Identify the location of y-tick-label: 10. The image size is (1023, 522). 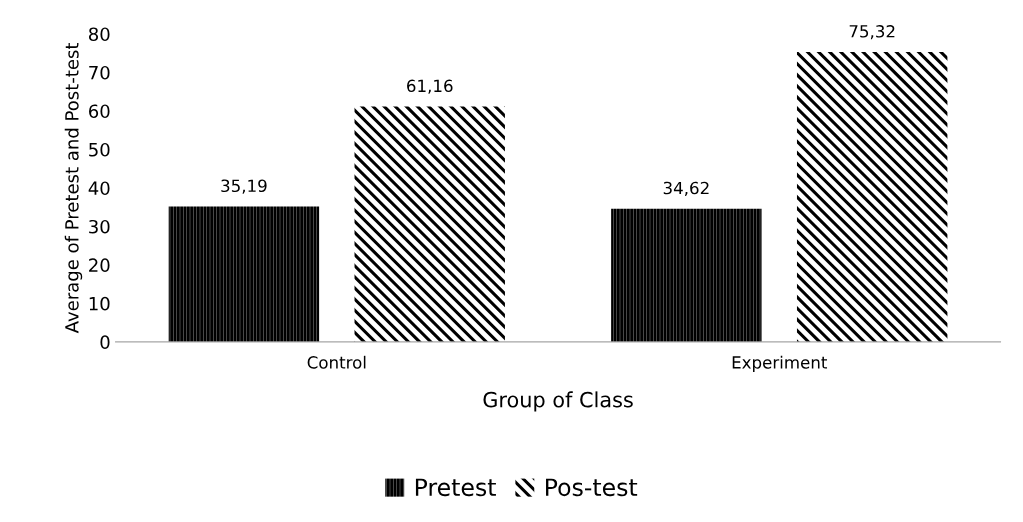
(99, 303).